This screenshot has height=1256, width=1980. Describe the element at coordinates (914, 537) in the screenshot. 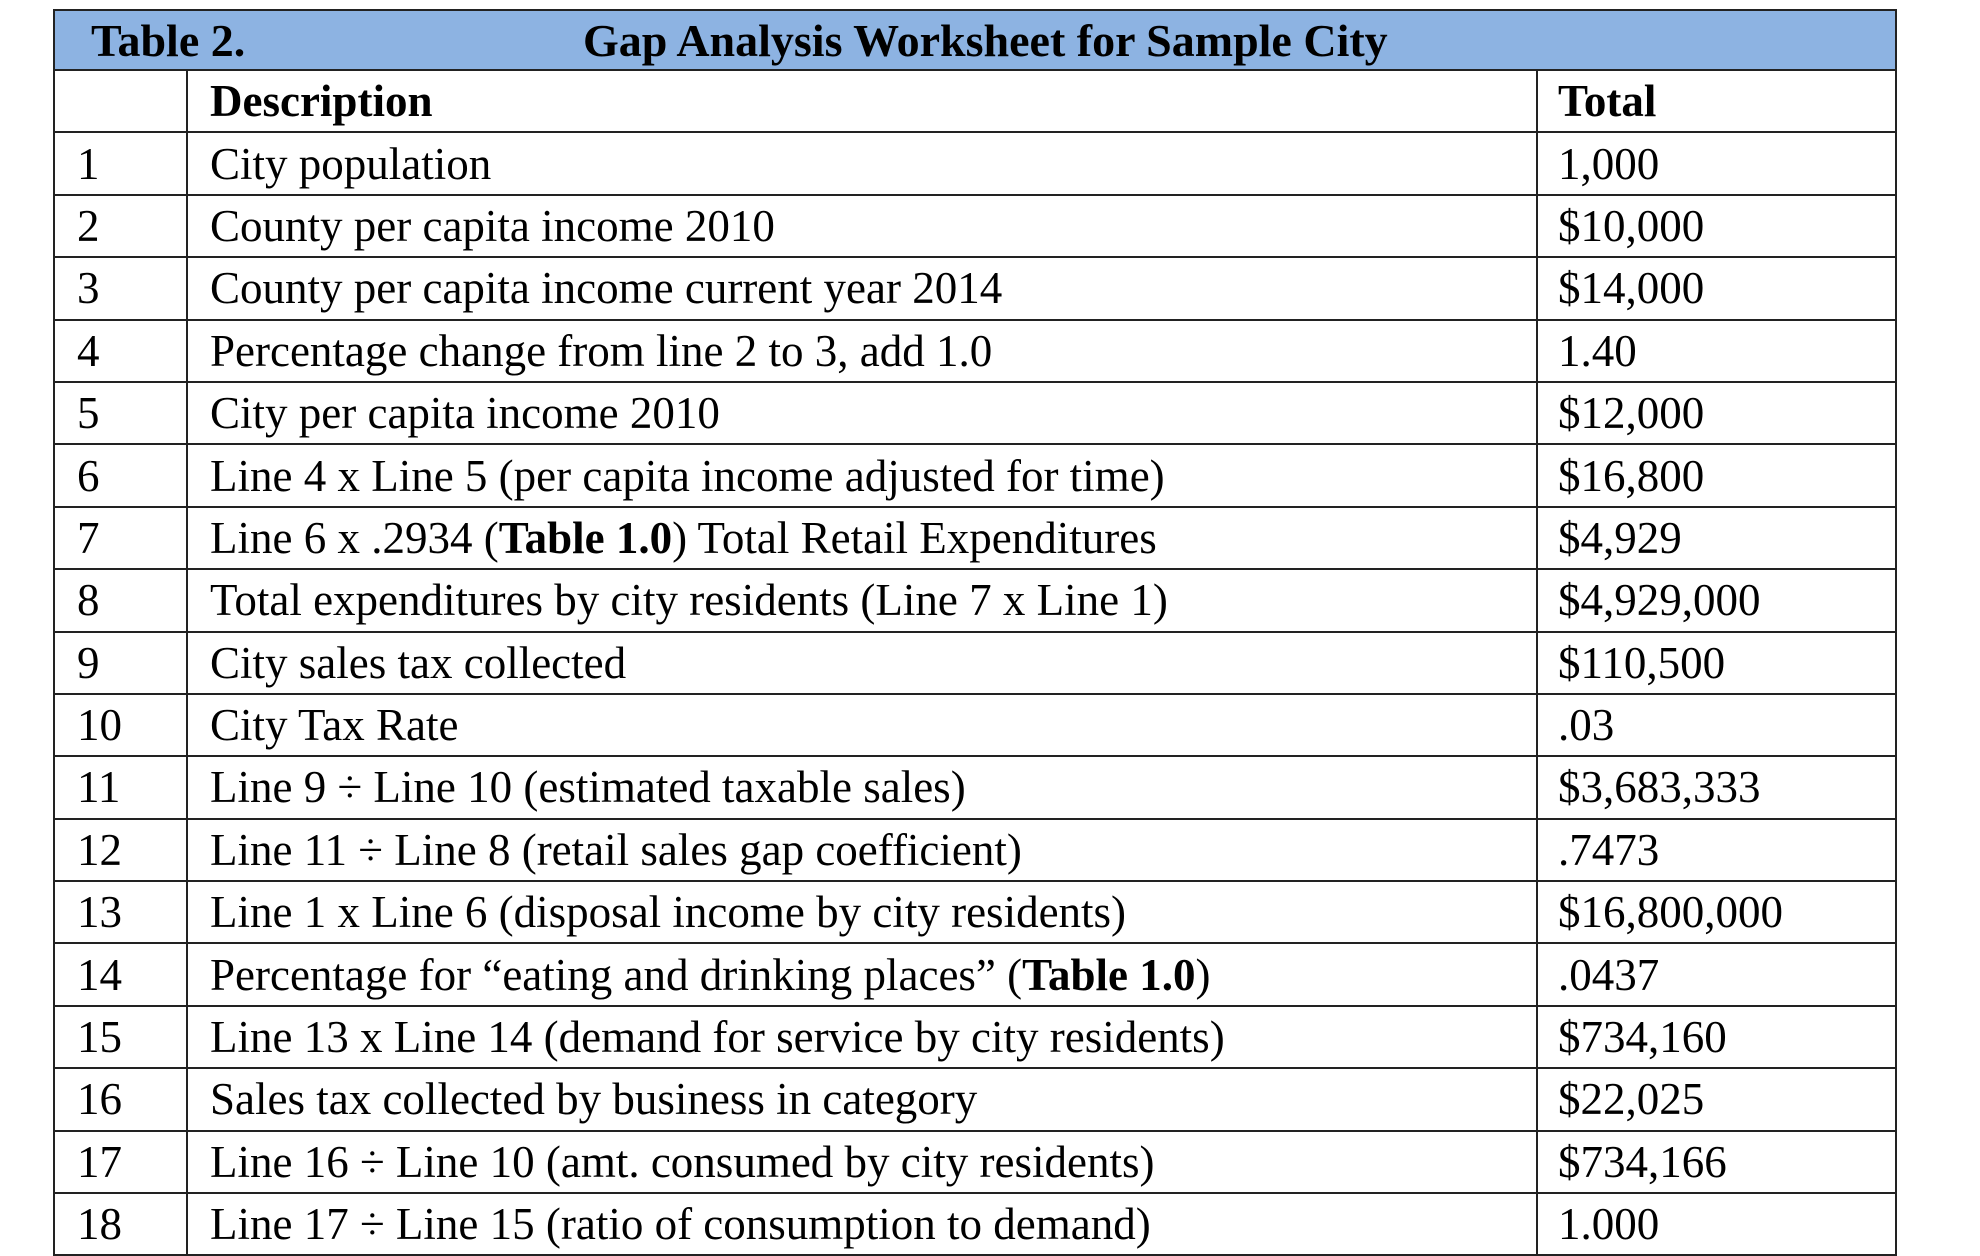

I see `description-text: ) Total Retail Expenditures` at that location.